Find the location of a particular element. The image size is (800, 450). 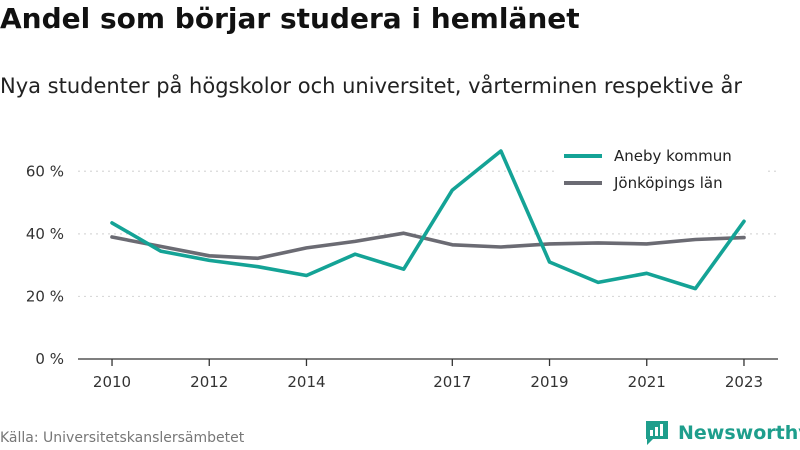

y-tick-label: 60 % is located at coordinates (45, 171).